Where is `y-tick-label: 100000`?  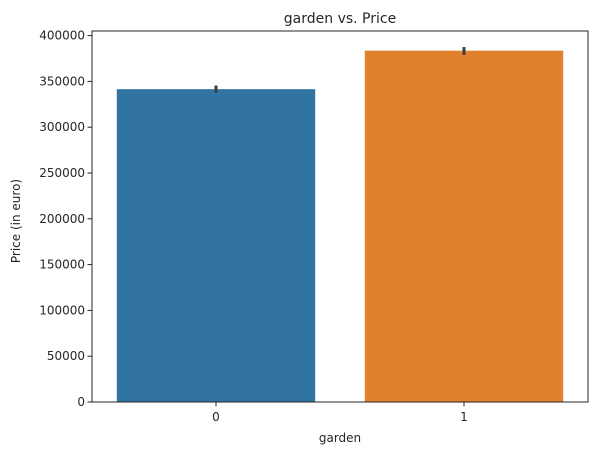
y-tick-label: 100000 is located at coordinates (62, 310).